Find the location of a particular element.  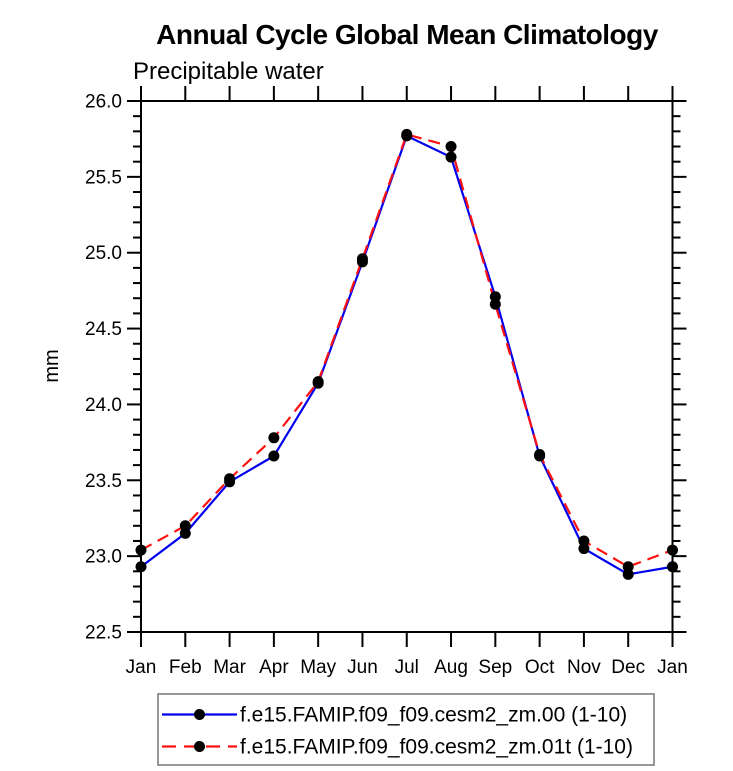

x-tick-label: Aug is located at coordinates (451, 667).